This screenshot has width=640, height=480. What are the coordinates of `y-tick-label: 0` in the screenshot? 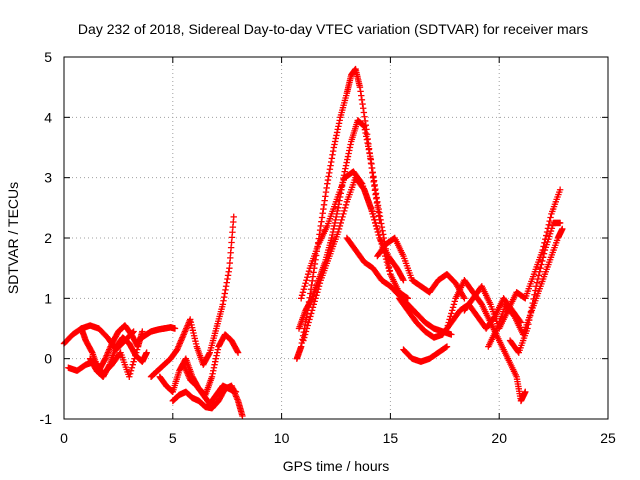 It's located at (48, 359).